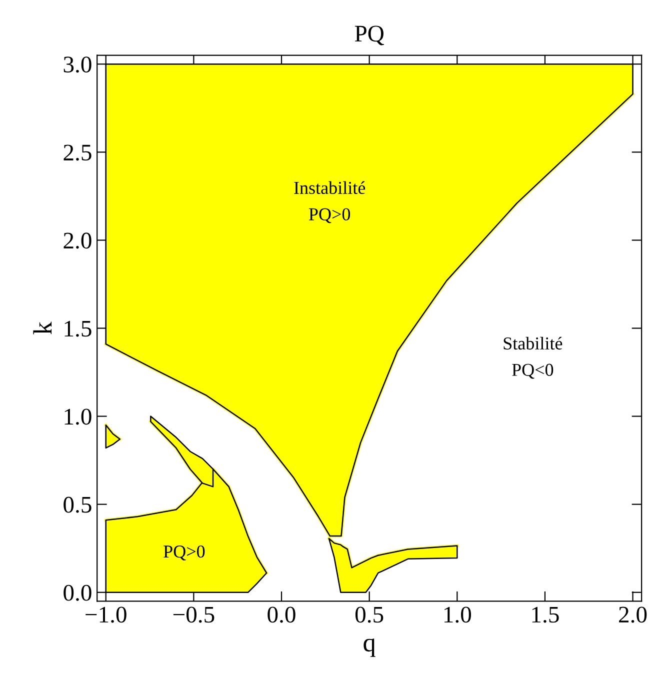 This screenshot has width=656, height=691. I want to click on x-tick-label: 2.0, so click(633, 614).